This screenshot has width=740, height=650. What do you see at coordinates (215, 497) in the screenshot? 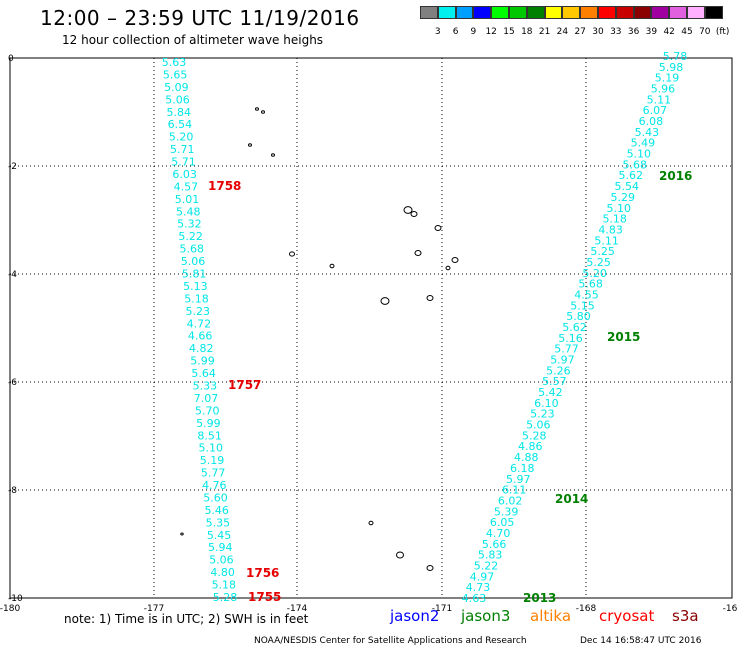
I see `swh-value: 5.60` at bounding box center [215, 497].